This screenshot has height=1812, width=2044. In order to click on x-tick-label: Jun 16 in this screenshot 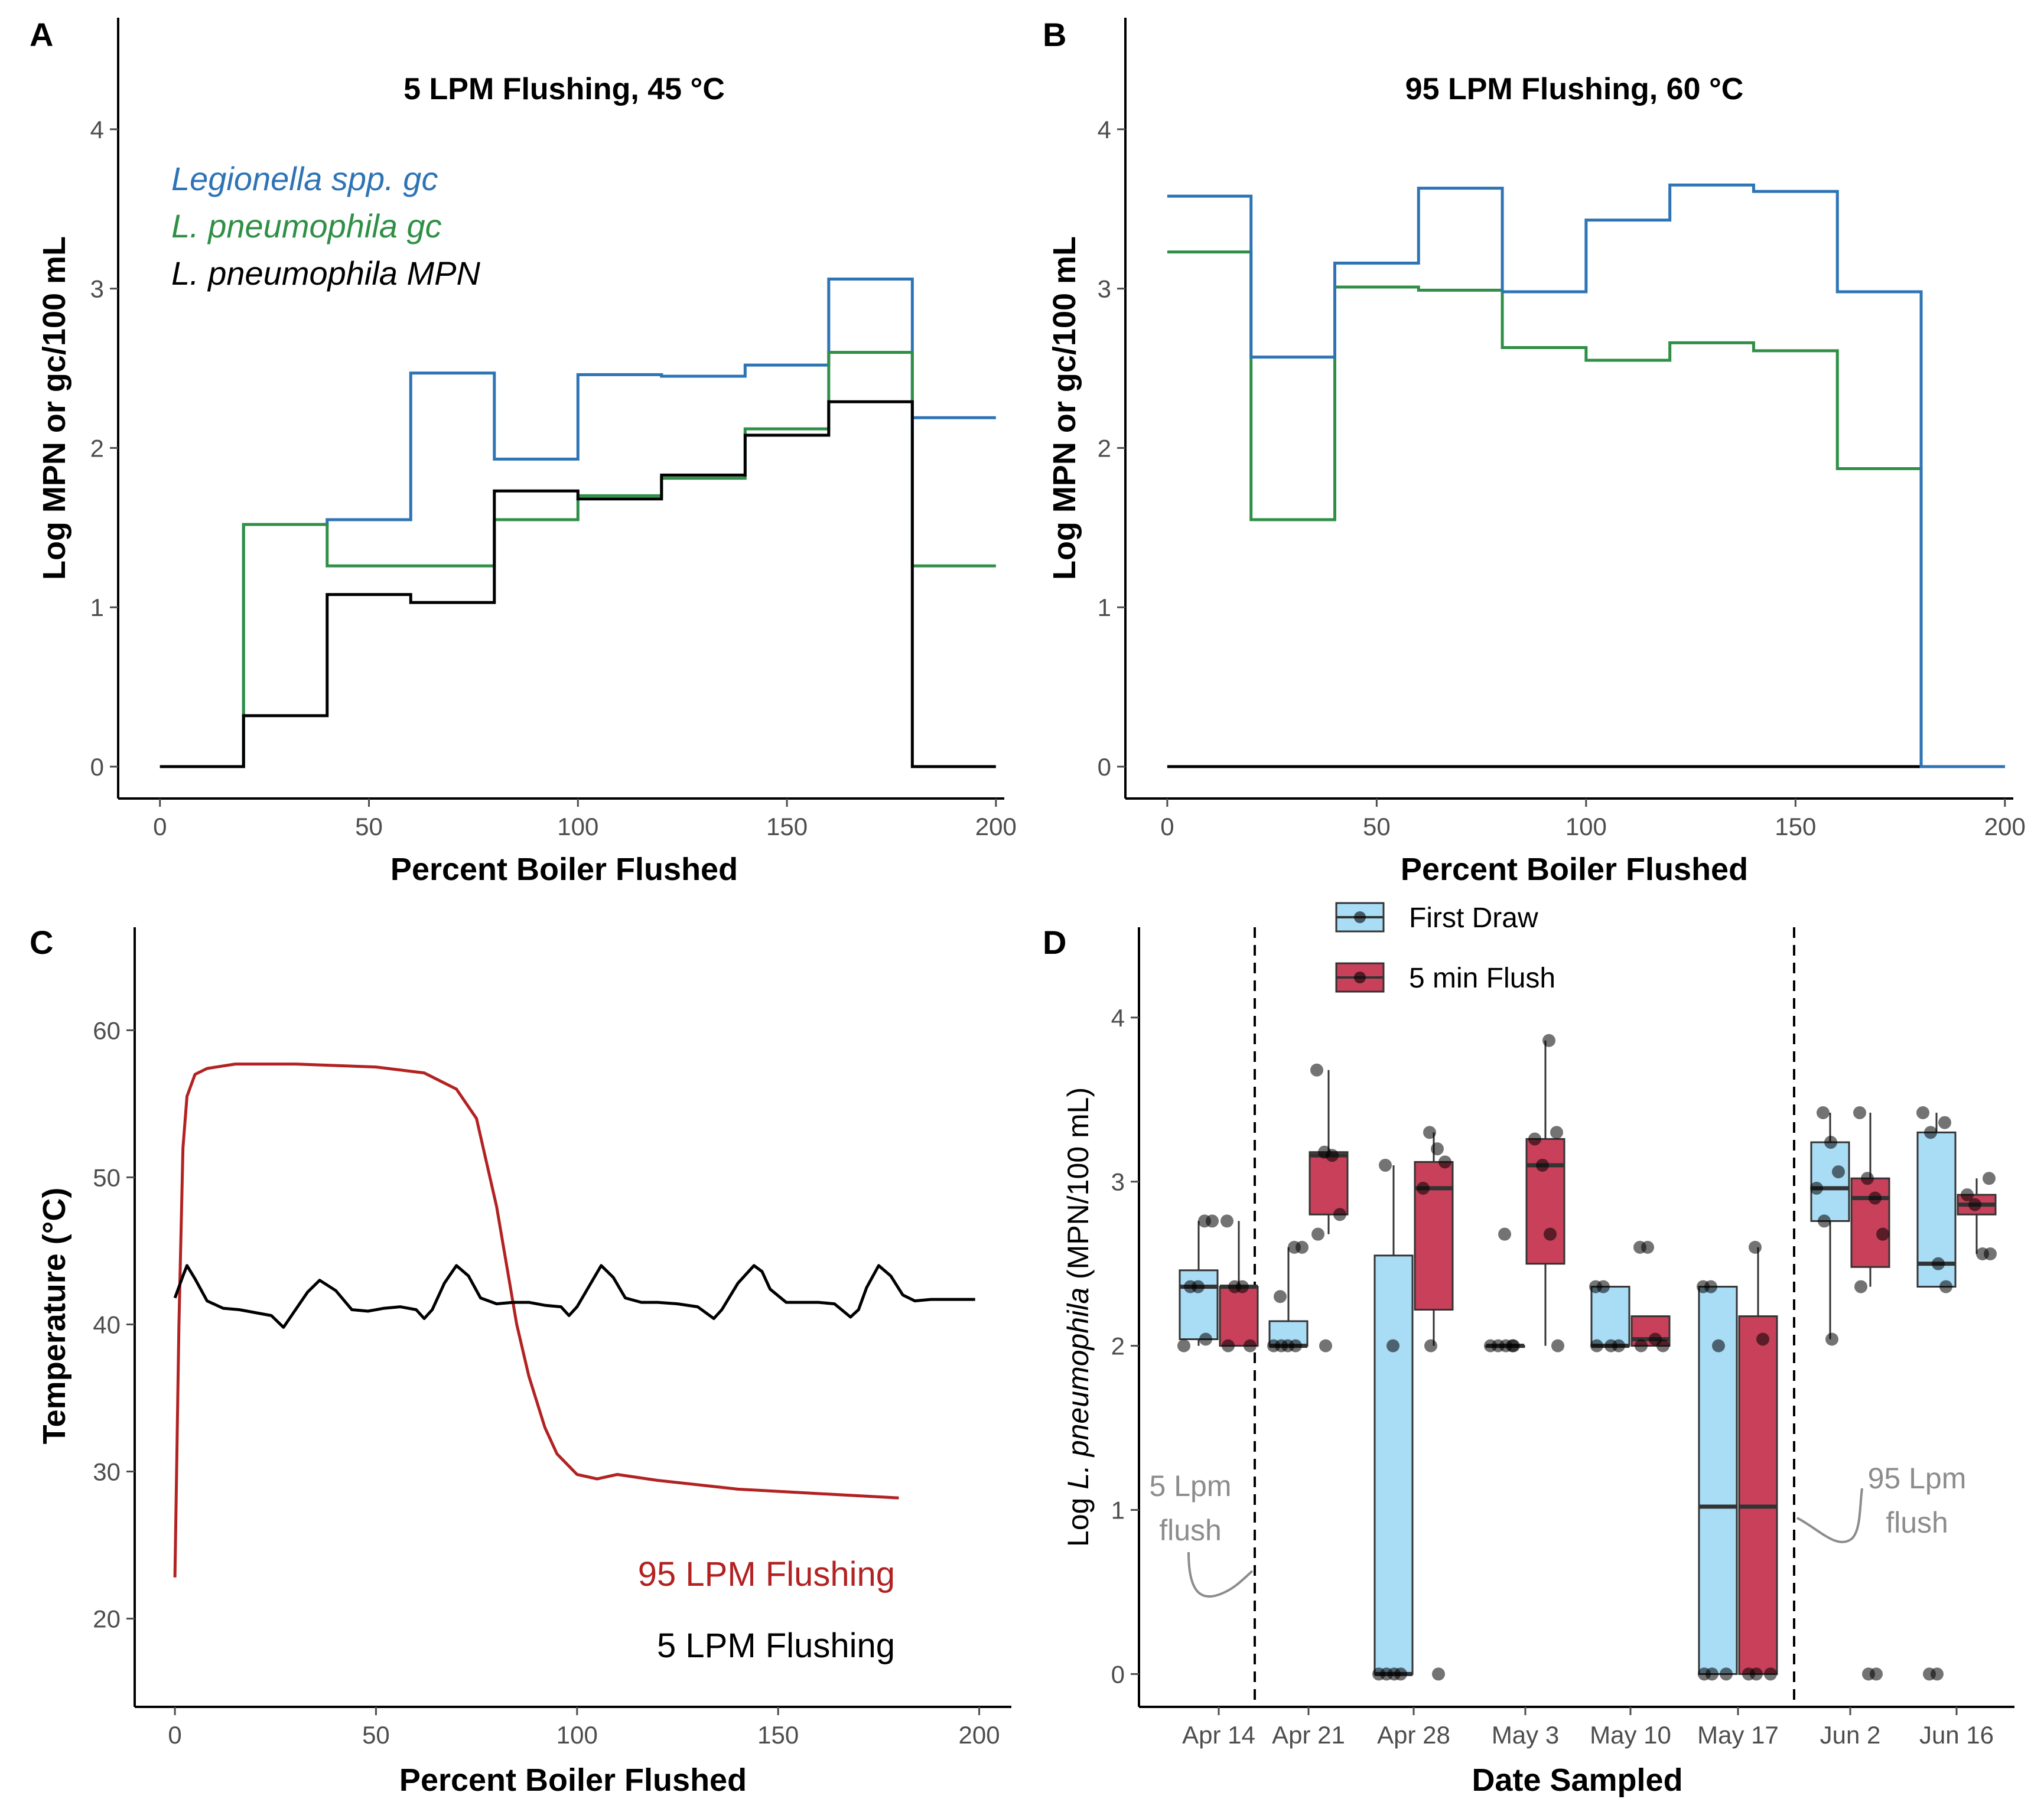, I will do `click(1957, 1735)`.